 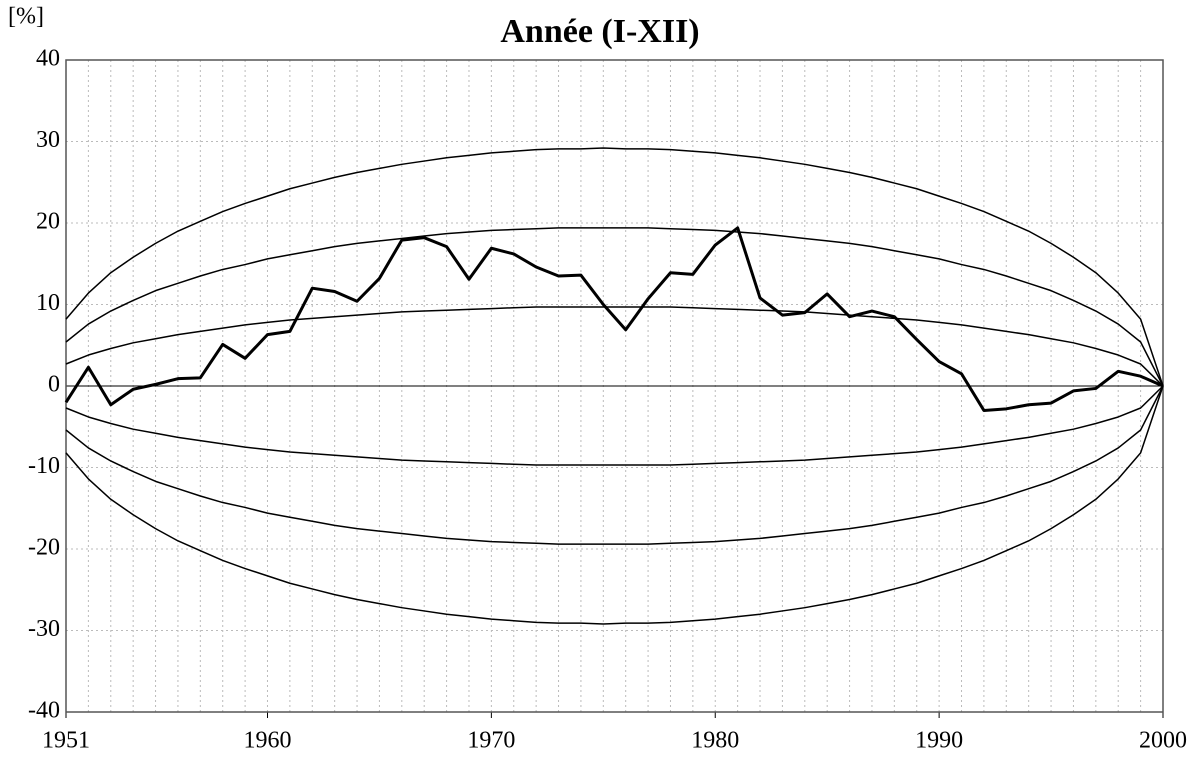 What do you see at coordinates (66, 741) in the screenshot?
I see `x-tick-label: 1951` at bounding box center [66, 741].